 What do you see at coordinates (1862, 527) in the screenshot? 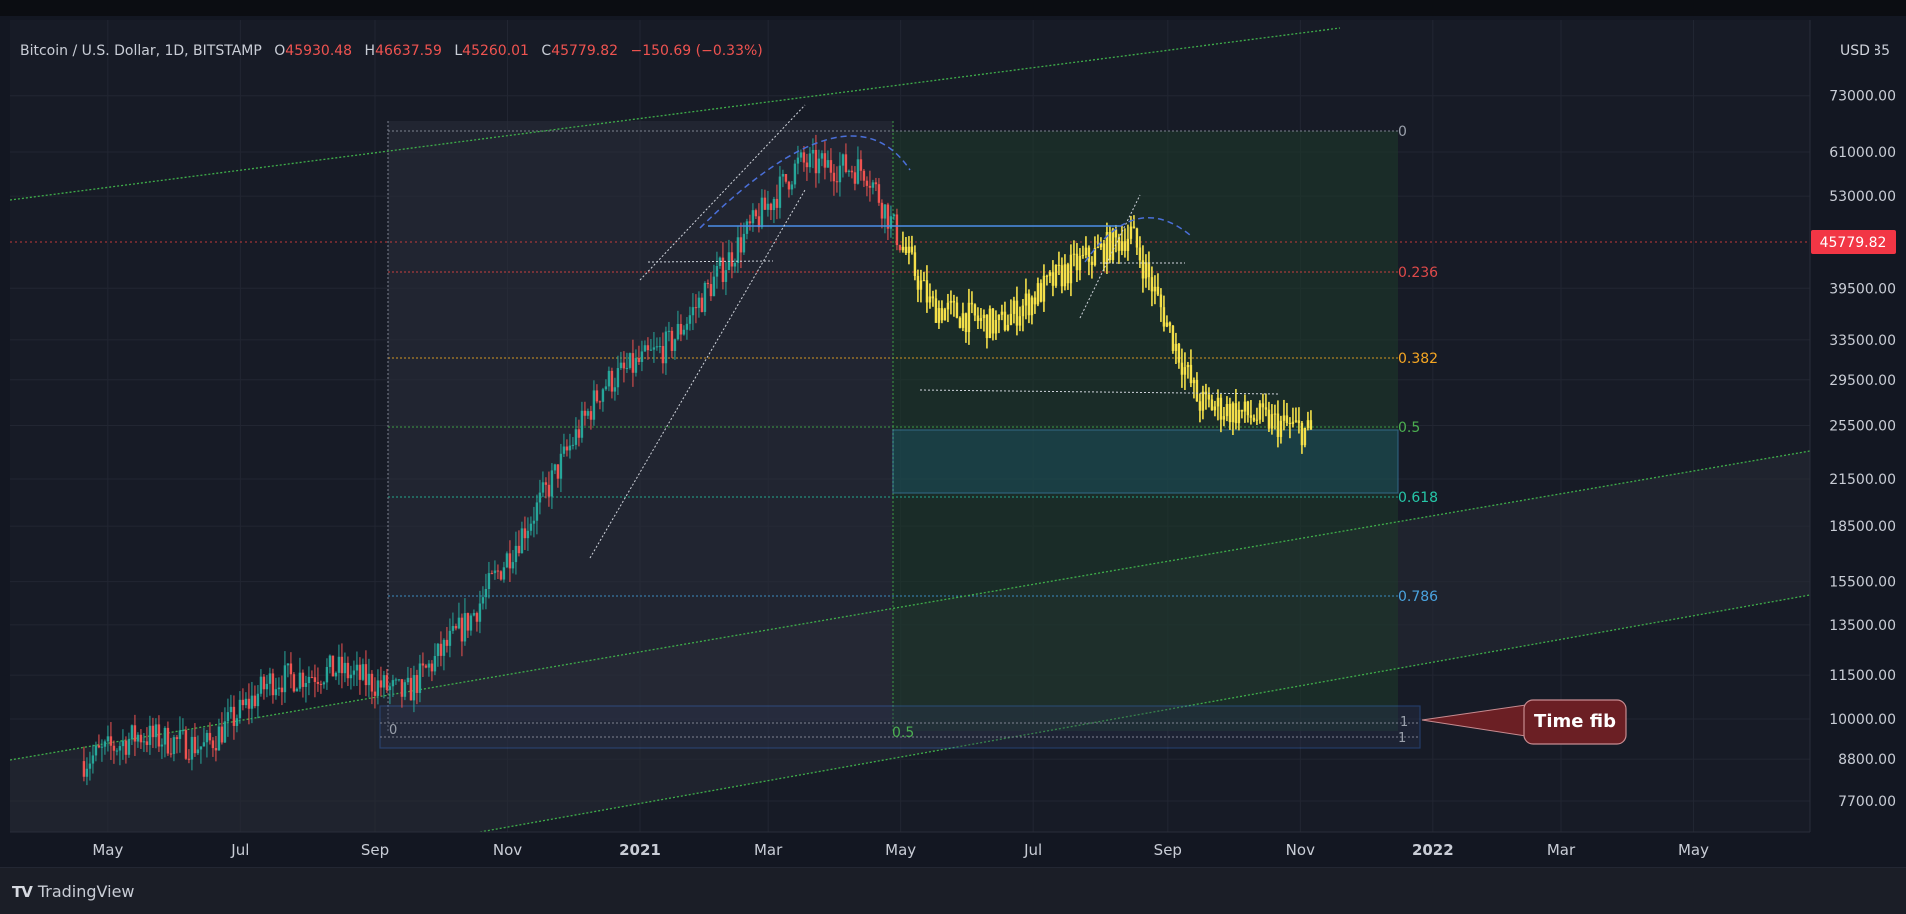
I see `price-tick-label: 18500.00` at bounding box center [1862, 527].